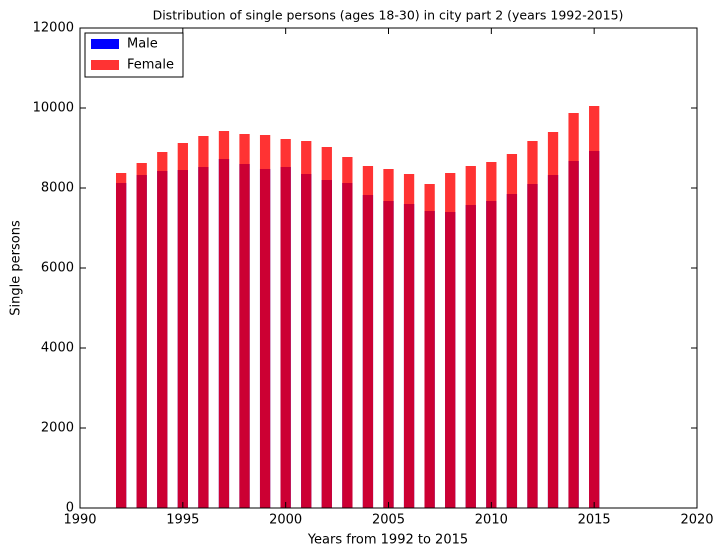  I want to click on y-tick-label: 10000, so click(53, 108).